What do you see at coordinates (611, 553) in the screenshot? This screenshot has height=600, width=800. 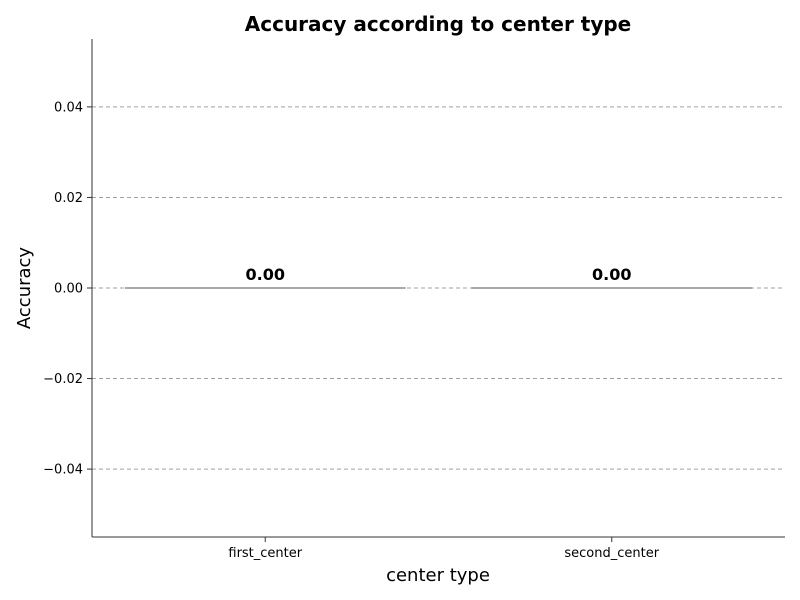 I see `x-tick-label: second_center` at bounding box center [611, 553].